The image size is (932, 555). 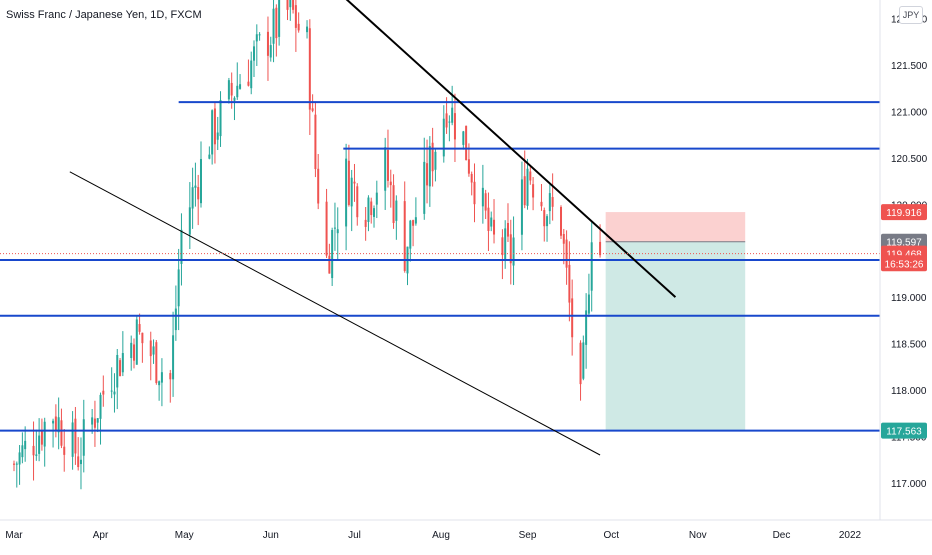 I want to click on price-label-text: 119.916, so click(x=904, y=213).